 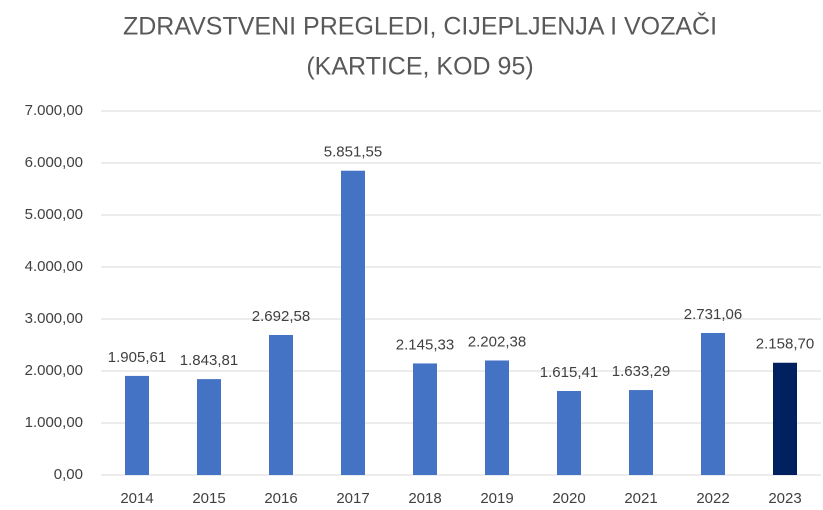 I want to click on data-label: 1.905,61, so click(x=137, y=357).